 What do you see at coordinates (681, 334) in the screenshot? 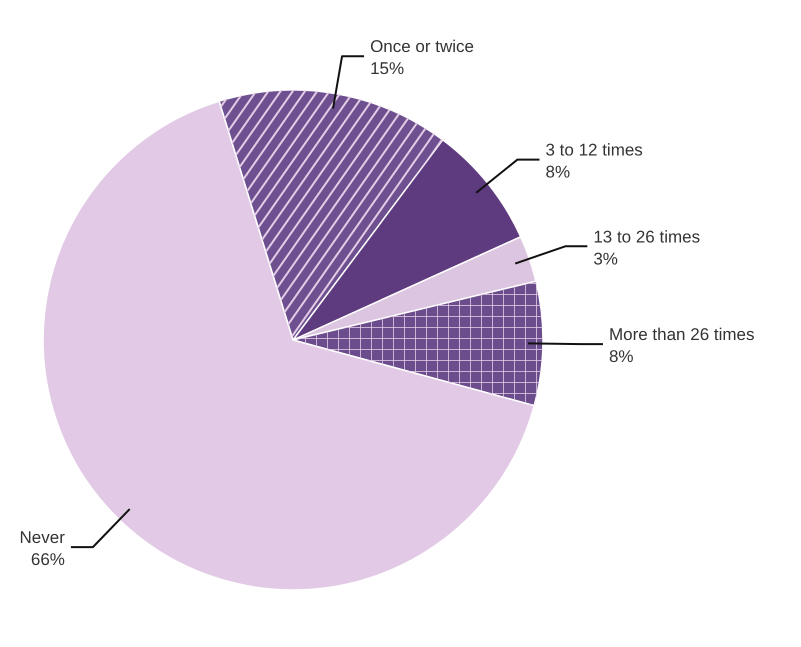
I see `slice-label: More than 26 times` at bounding box center [681, 334].